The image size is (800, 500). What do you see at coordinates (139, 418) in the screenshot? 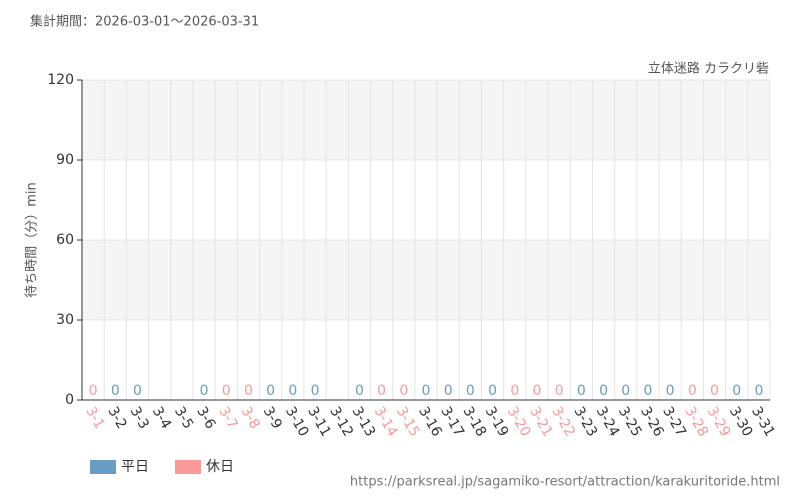
I see `x-tick-label: 3-3` at bounding box center [139, 418].